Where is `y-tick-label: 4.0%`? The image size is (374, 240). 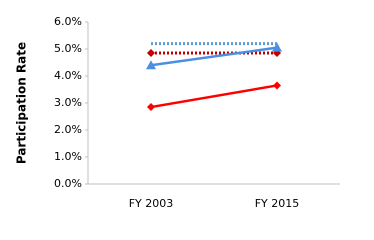
y-tick-label: 4.0% is located at coordinates (68, 75).